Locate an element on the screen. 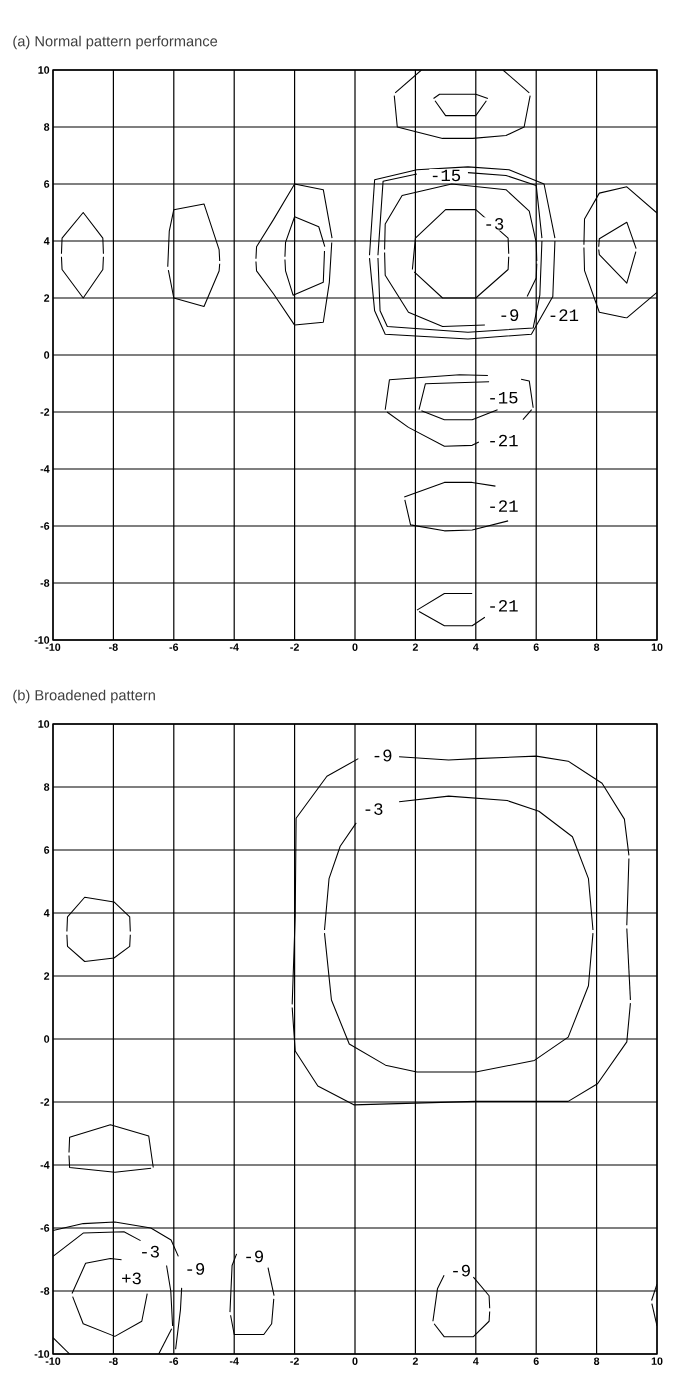 This screenshot has width=686, height=1388. annotation: +3 is located at coordinates (131, 1278).